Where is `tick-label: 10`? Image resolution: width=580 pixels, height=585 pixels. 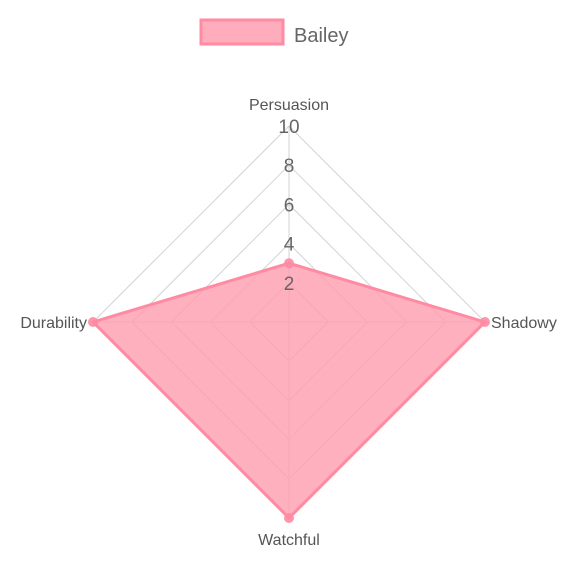
tick-label: 10 is located at coordinates (288, 127).